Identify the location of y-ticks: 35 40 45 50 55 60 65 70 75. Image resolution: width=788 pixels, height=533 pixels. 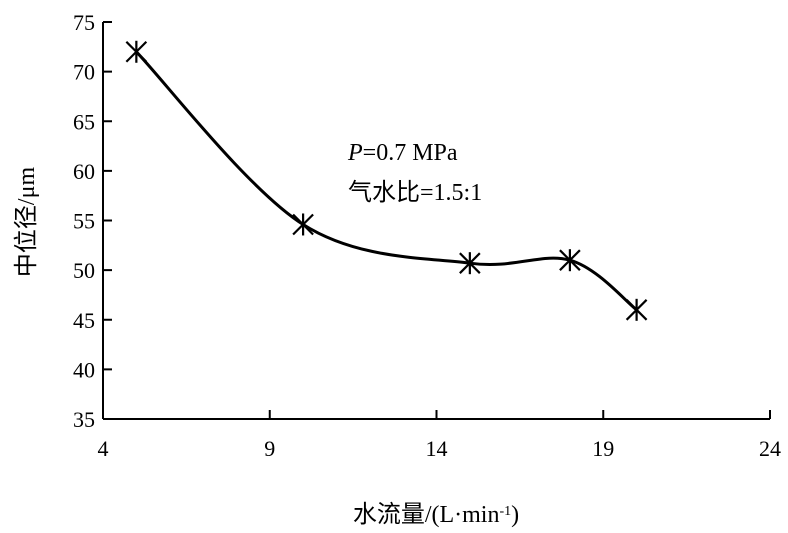
(92, 221).